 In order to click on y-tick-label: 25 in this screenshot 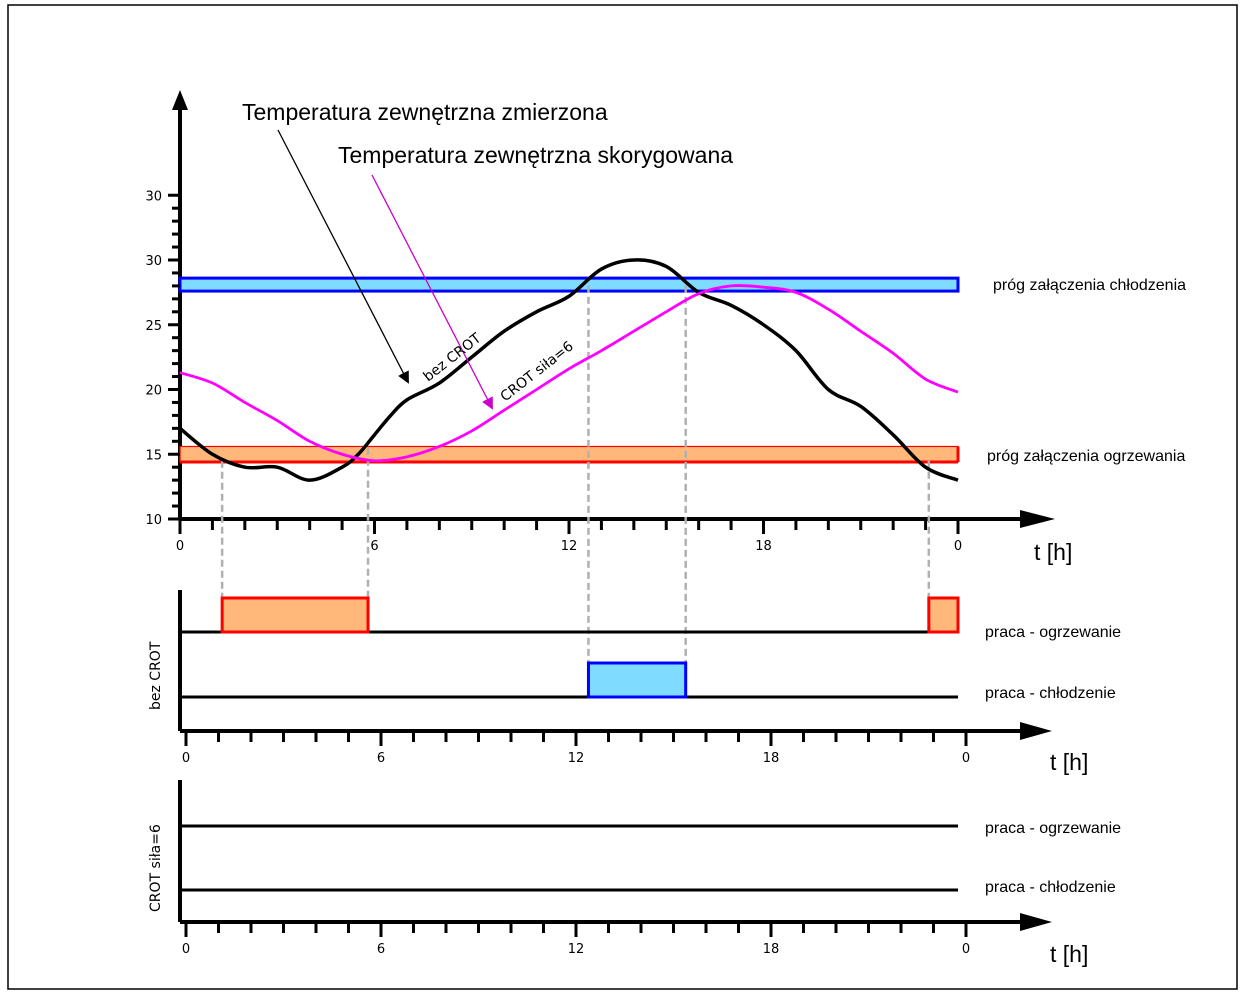, I will do `click(153, 326)`.